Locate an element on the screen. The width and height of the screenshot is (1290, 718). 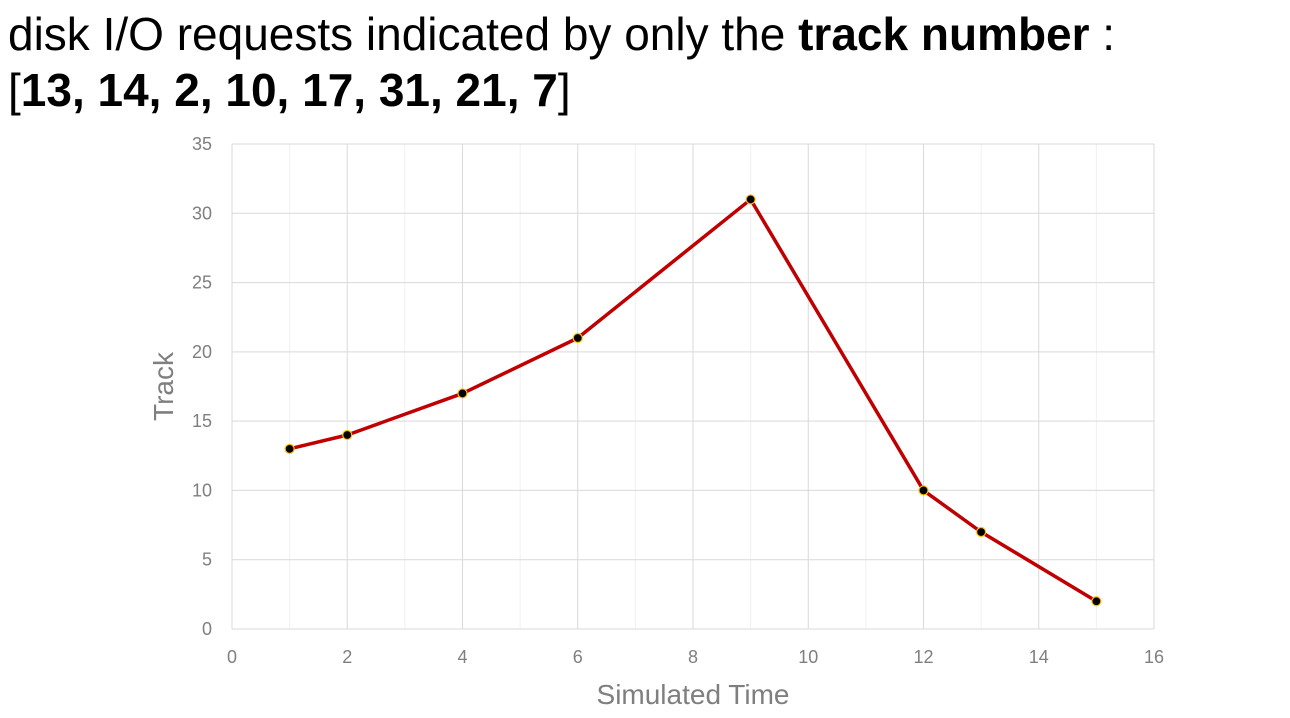
x-tick-label: 14 is located at coordinates (1039, 657).